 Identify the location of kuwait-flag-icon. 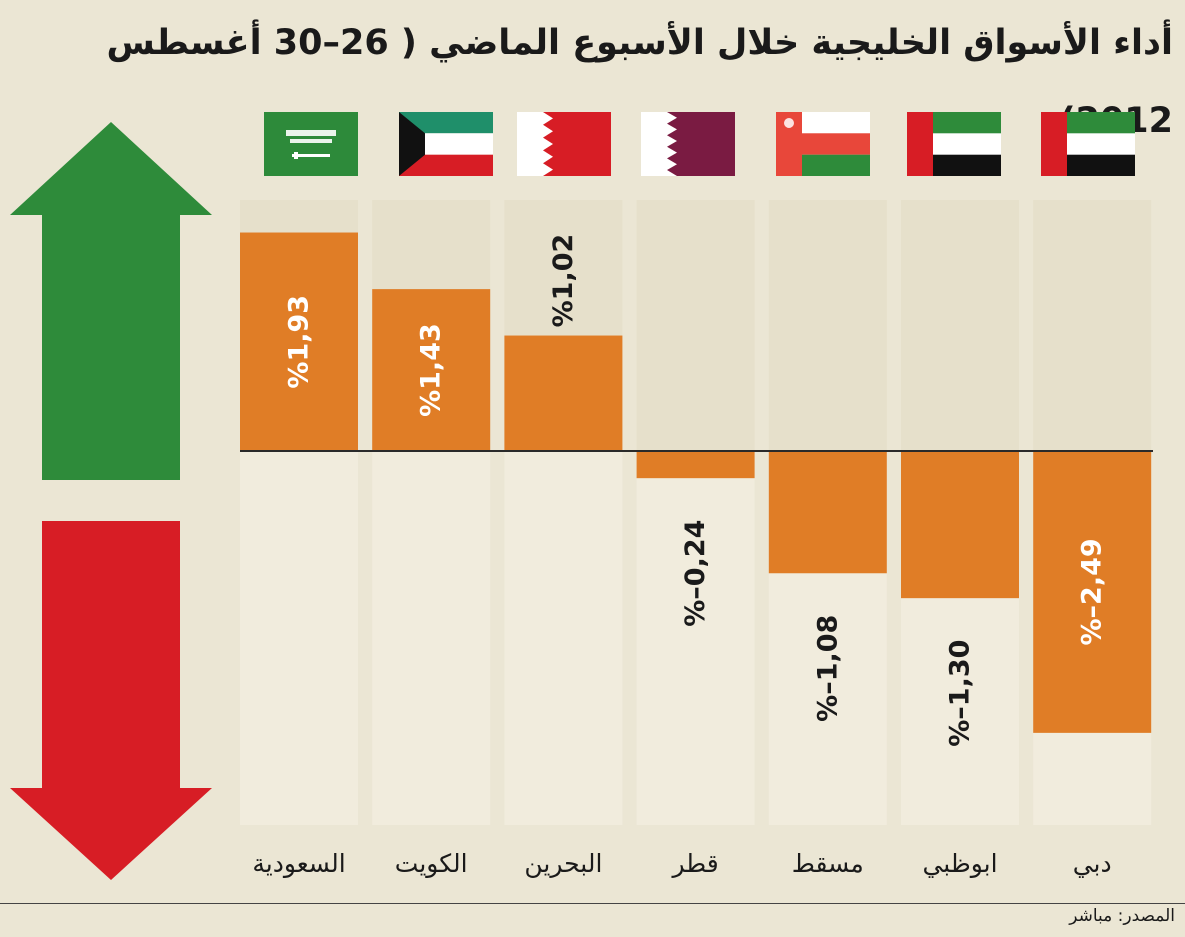
(446, 144).